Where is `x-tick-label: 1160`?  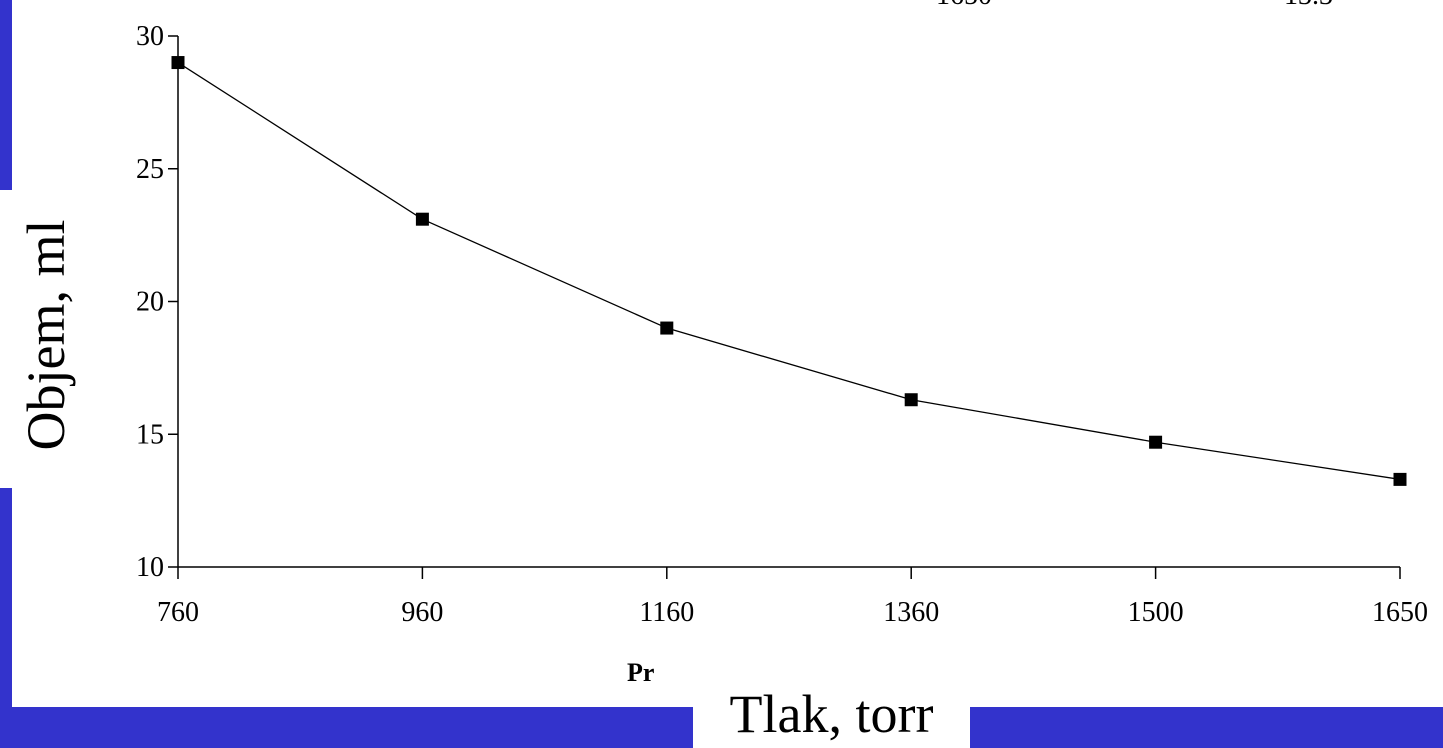
x-tick-label: 1160 is located at coordinates (666, 612).